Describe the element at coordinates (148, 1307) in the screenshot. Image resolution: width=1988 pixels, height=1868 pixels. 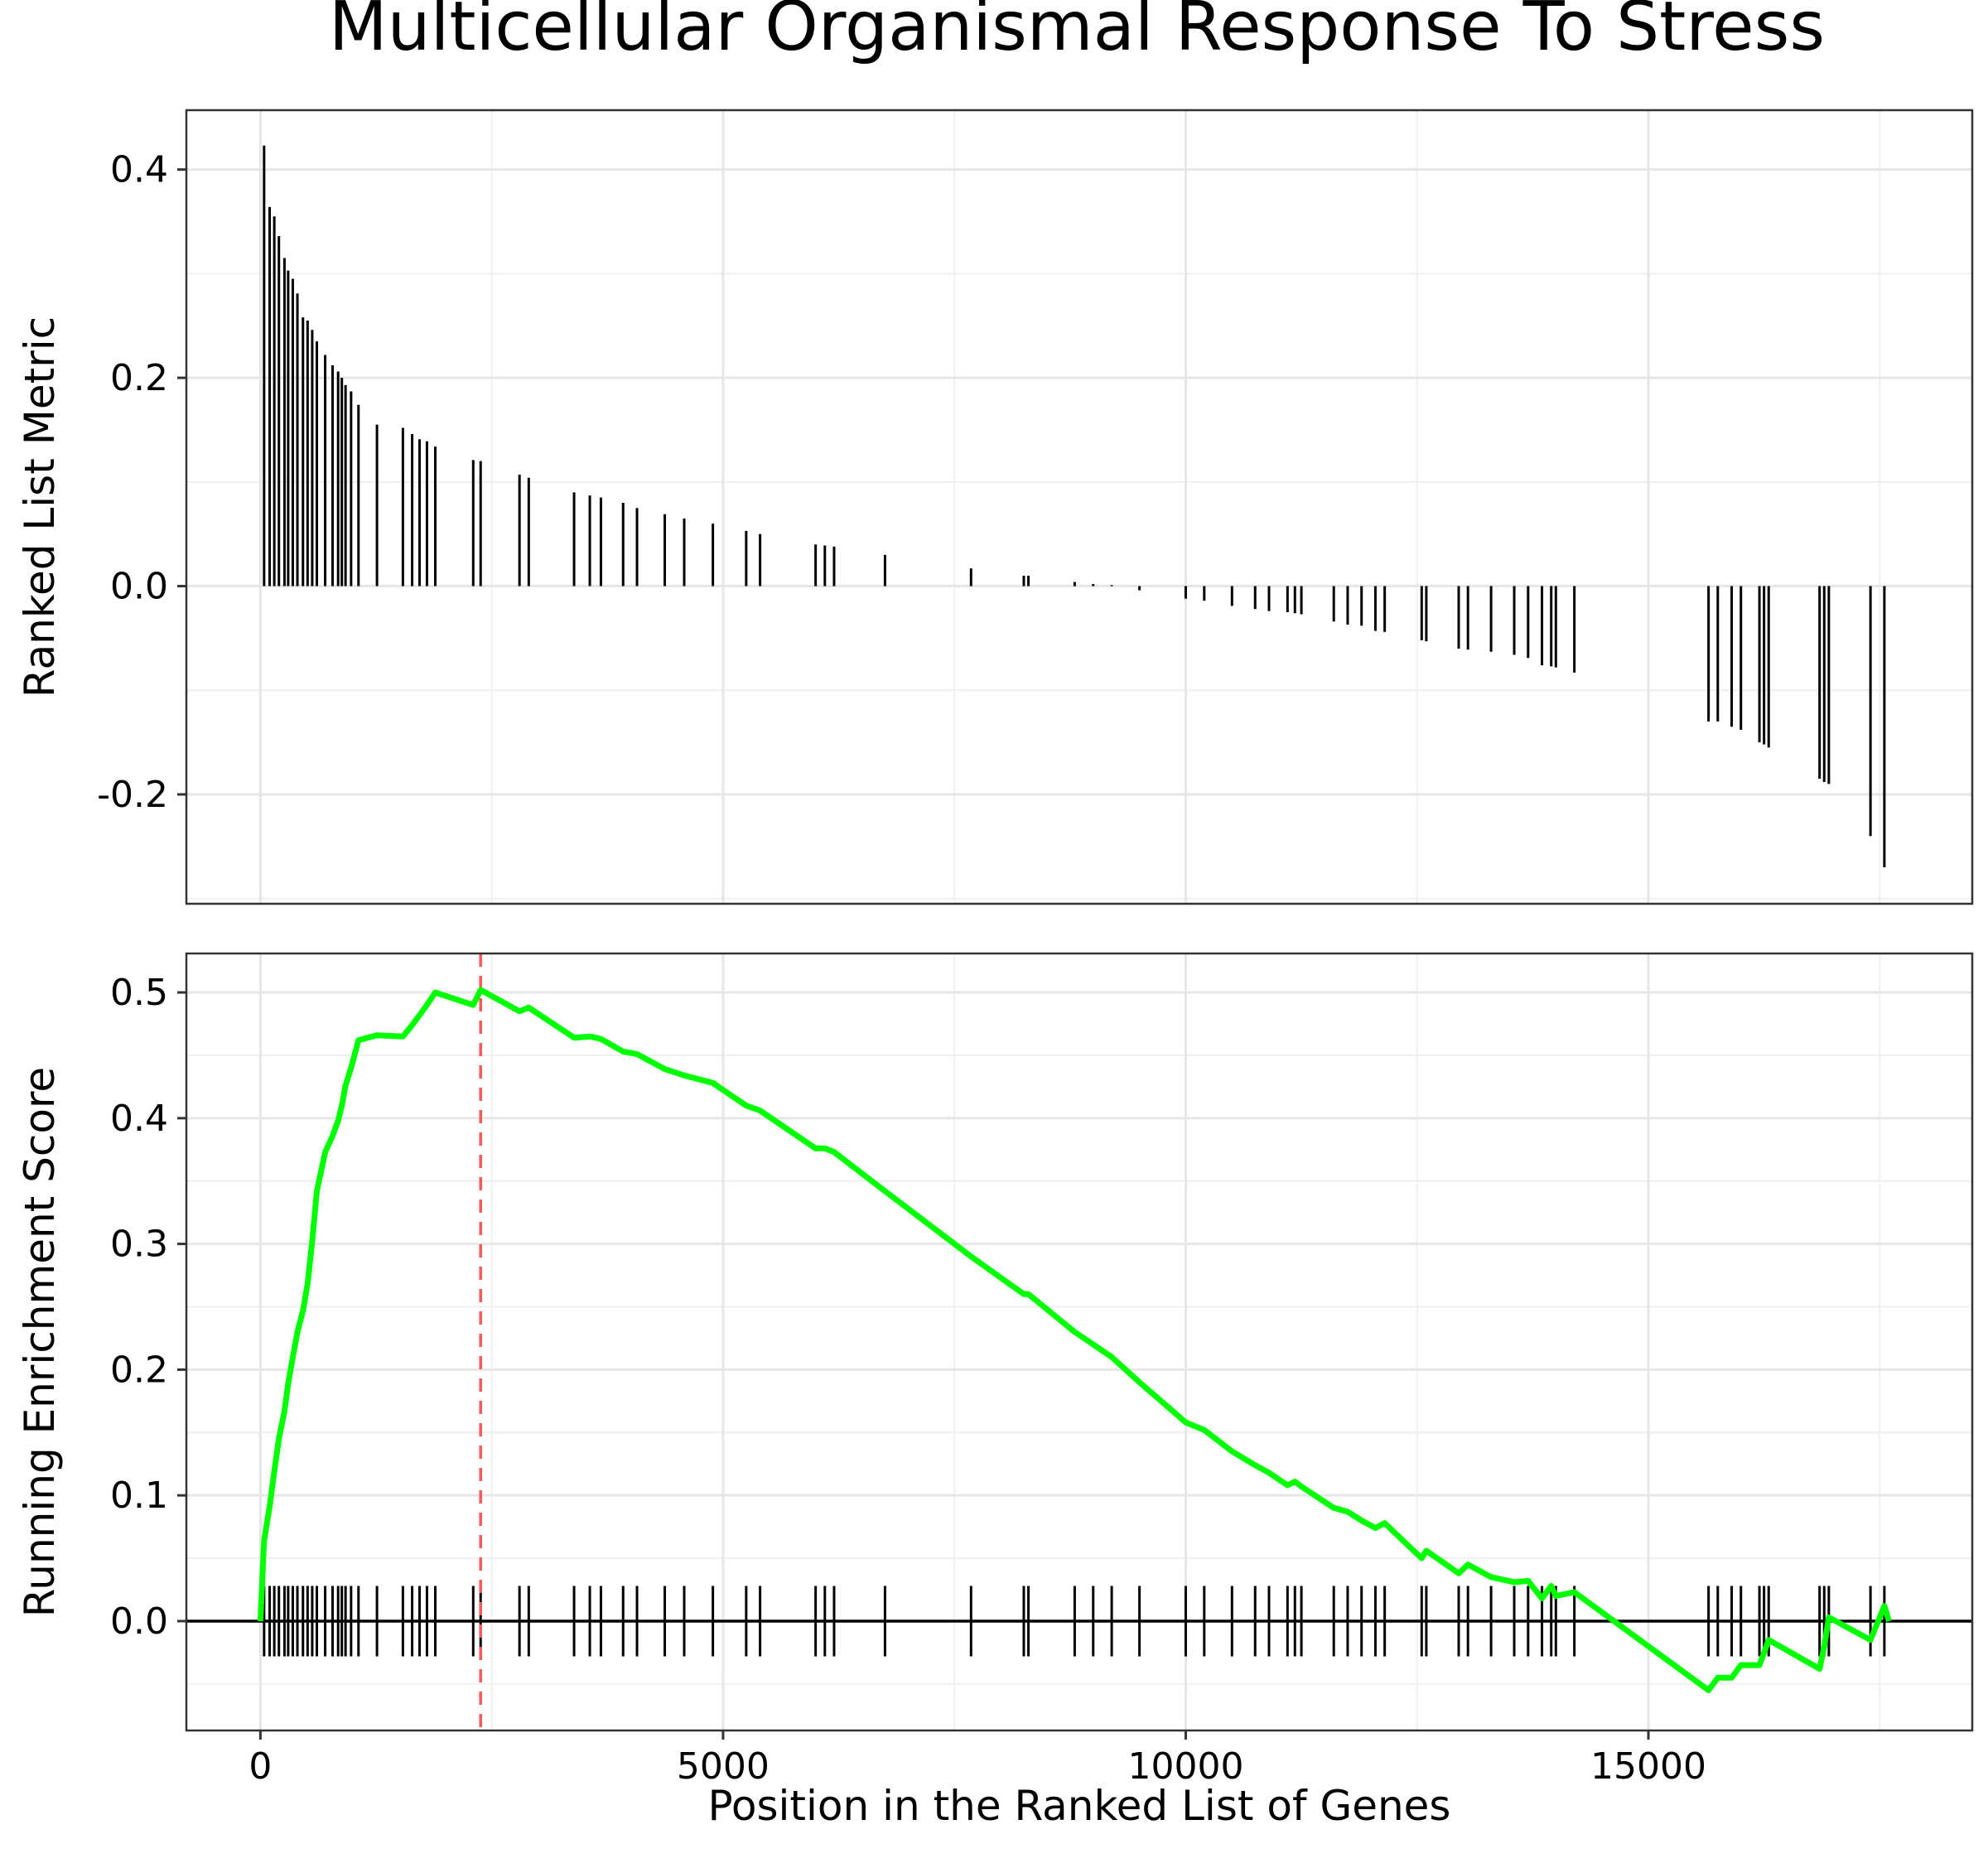
I see `running-enrichment-y-ticks: 0.0 0.1 0.2 0.3 0.4 0.5` at that location.